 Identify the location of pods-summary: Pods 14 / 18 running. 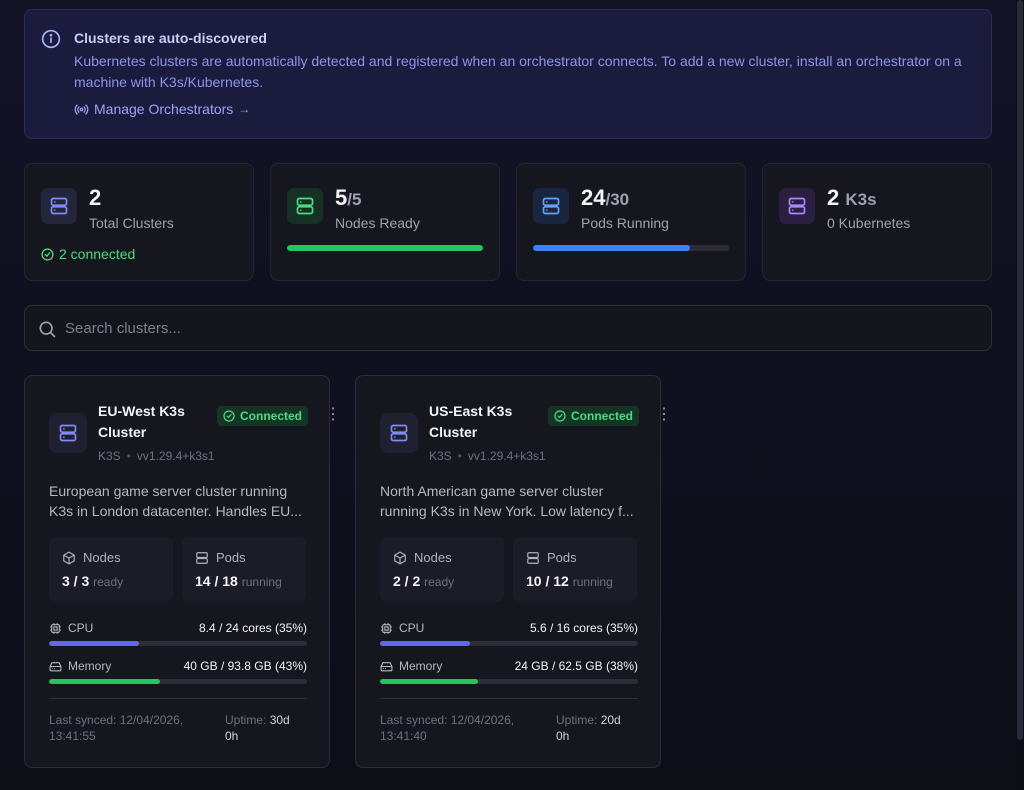
(244, 569).